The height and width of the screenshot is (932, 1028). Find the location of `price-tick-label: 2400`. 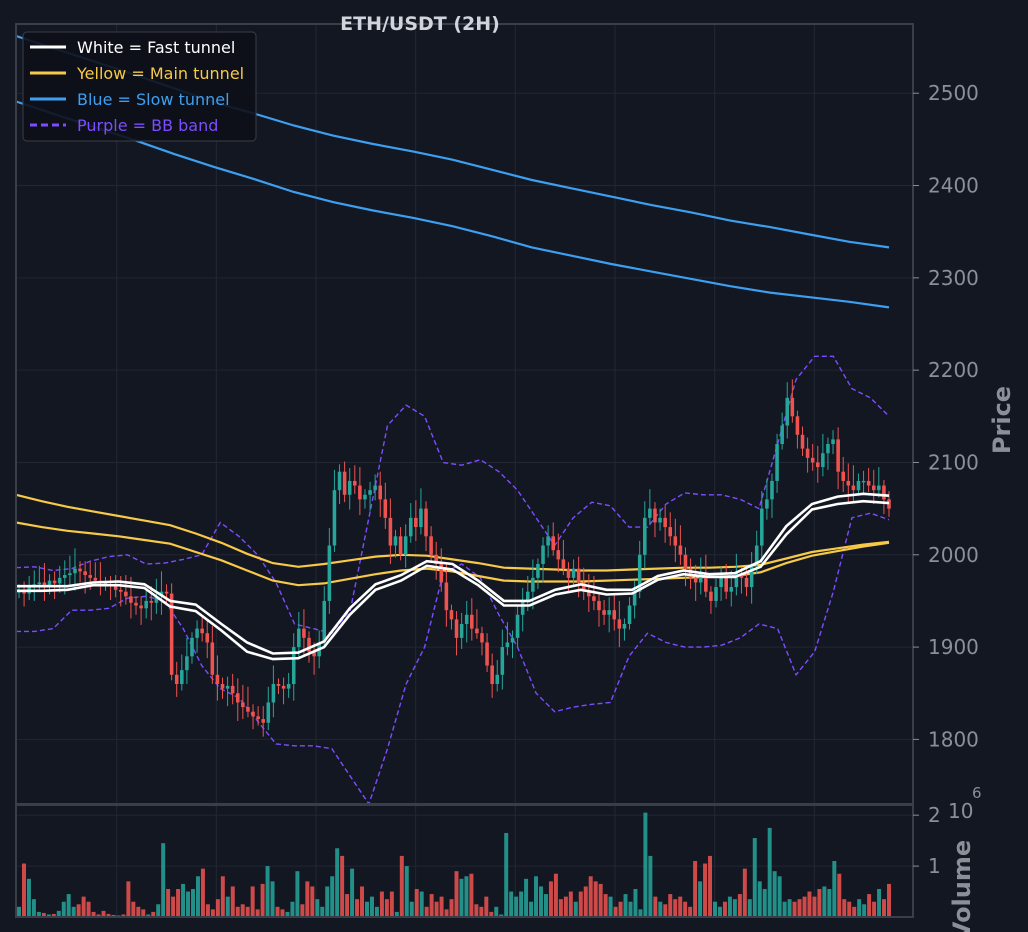

price-tick-label: 2400 is located at coordinates (953, 186).